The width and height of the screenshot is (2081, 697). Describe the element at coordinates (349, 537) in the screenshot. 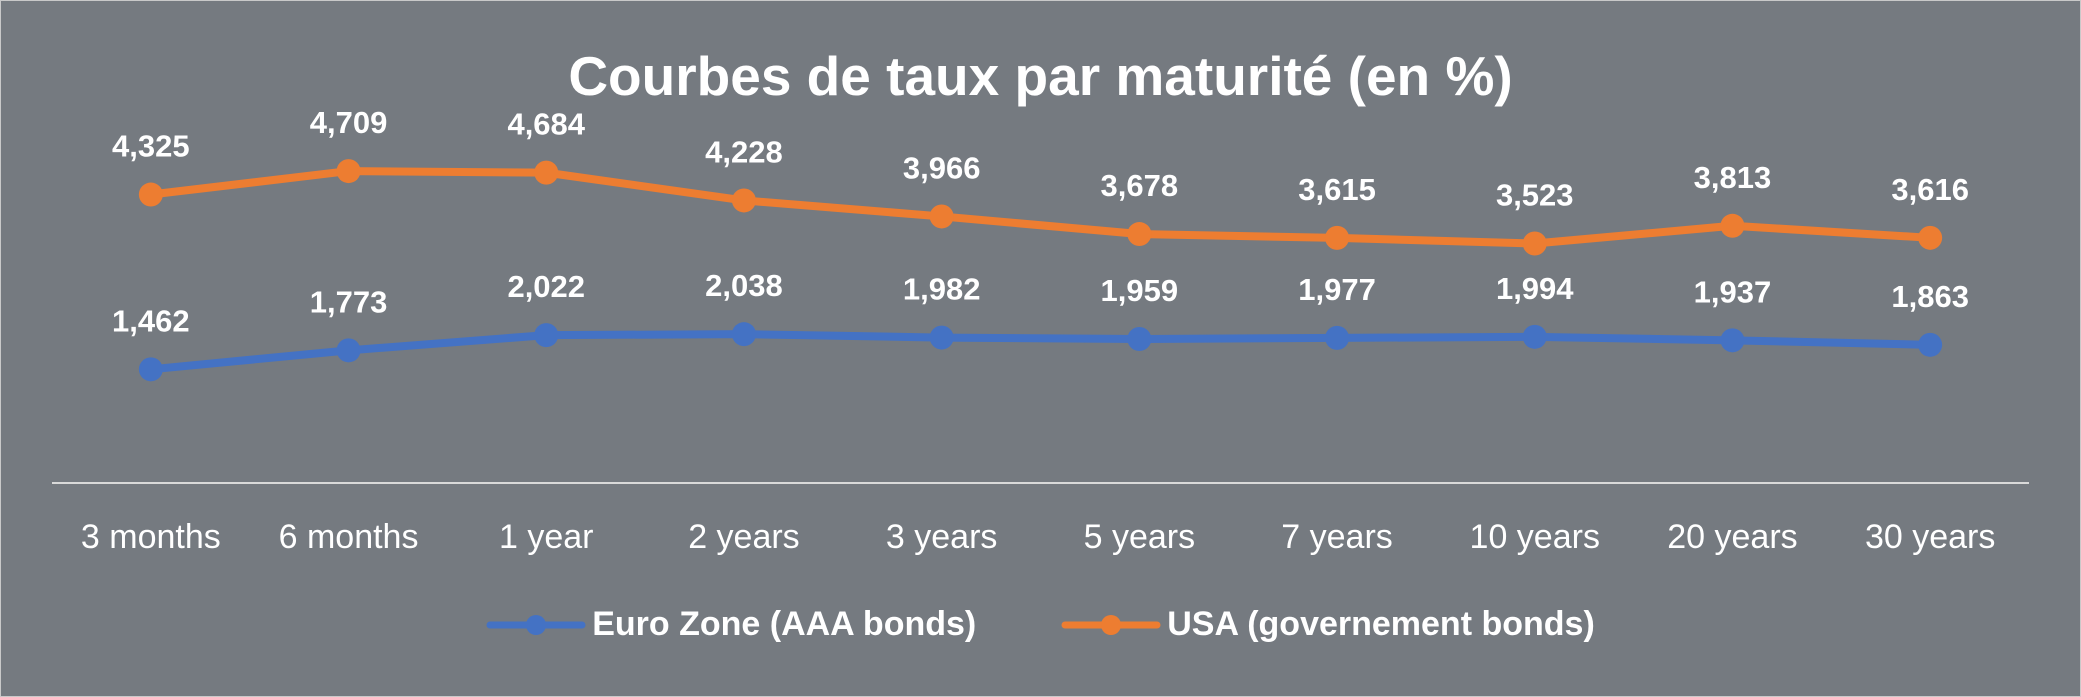

I see `x-tick-label: 6 months` at that location.